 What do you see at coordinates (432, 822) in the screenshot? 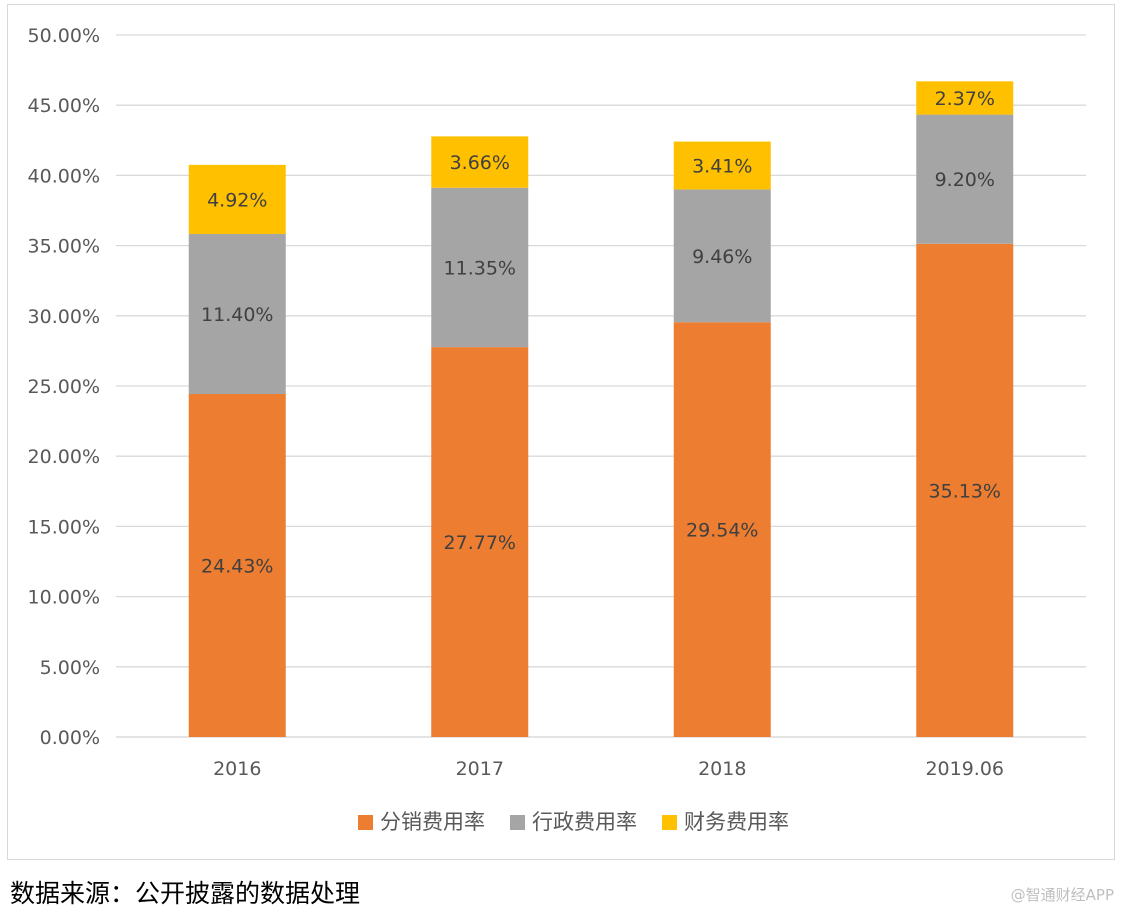
I see `legend-label: 分销费用率` at bounding box center [432, 822].